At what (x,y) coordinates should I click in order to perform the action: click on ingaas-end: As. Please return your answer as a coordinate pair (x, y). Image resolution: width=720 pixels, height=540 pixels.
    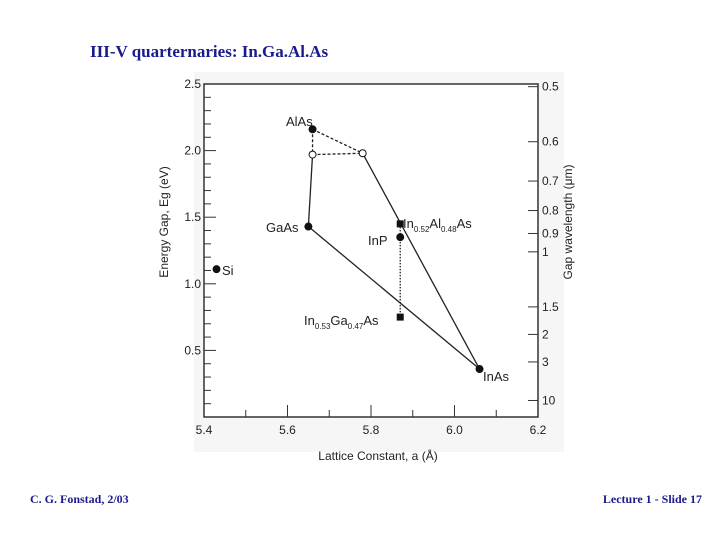
    Looking at the image, I should click on (371, 320).